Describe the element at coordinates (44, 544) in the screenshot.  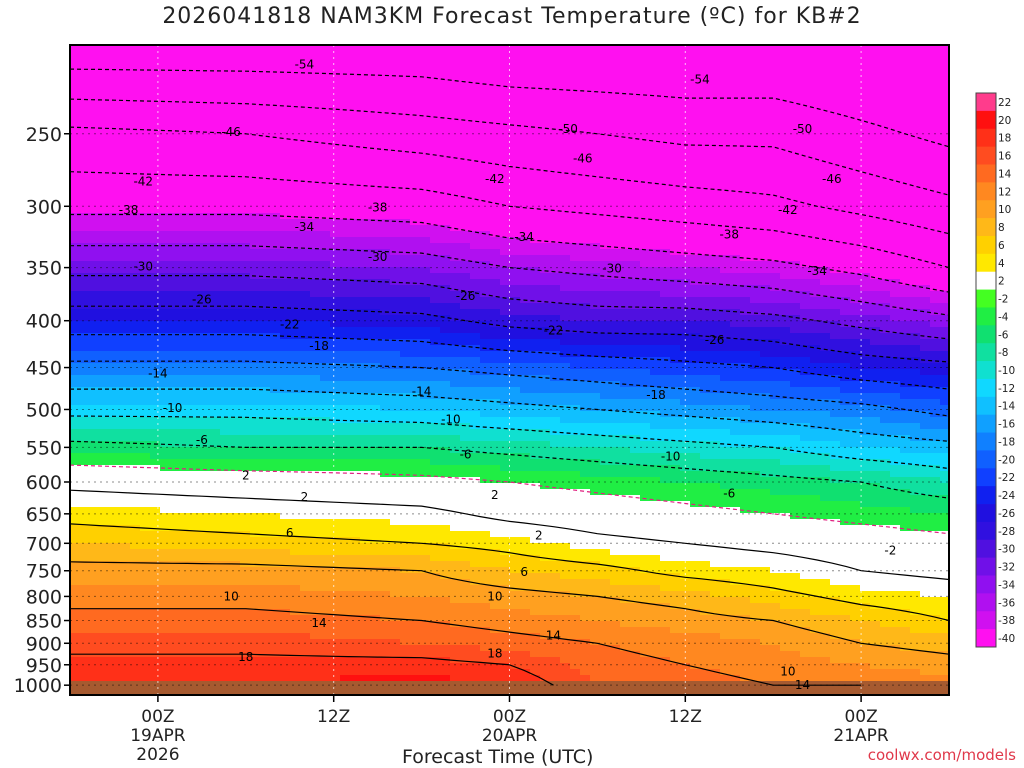
I see `y-tick-label: 700` at that location.